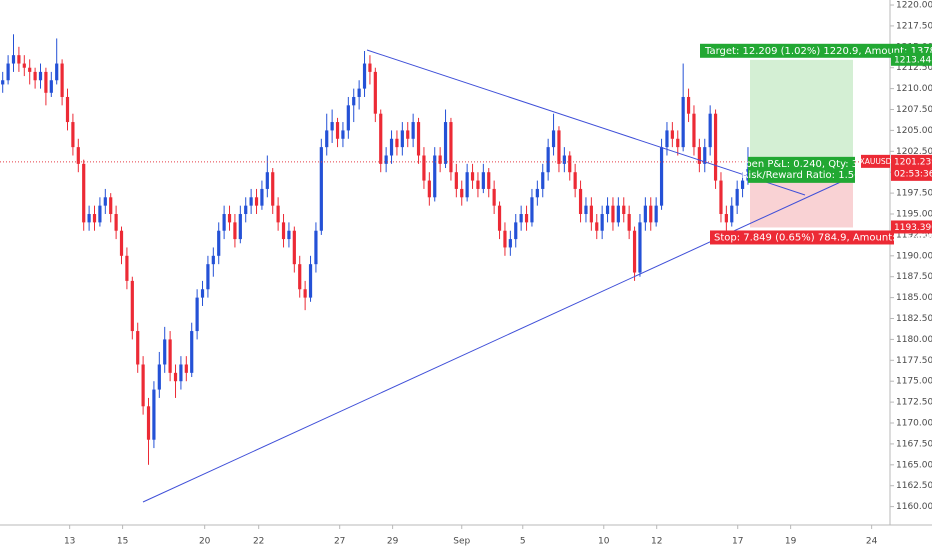 The width and height of the screenshot is (932, 550). Describe the element at coordinates (914, 215) in the screenshot. I see `y-tick-label: 1195.000` at that location.